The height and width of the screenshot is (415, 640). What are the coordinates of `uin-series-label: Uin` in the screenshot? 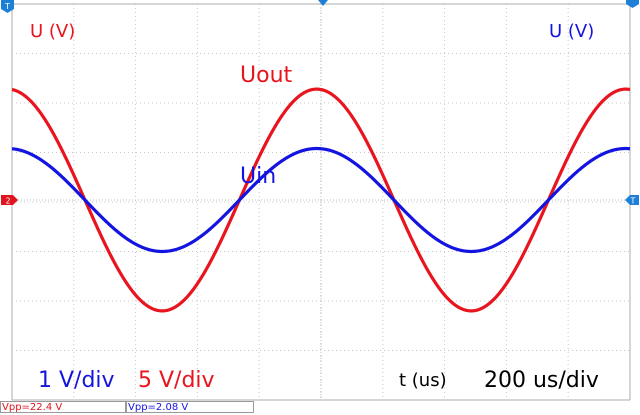 It's located at (258, 176).